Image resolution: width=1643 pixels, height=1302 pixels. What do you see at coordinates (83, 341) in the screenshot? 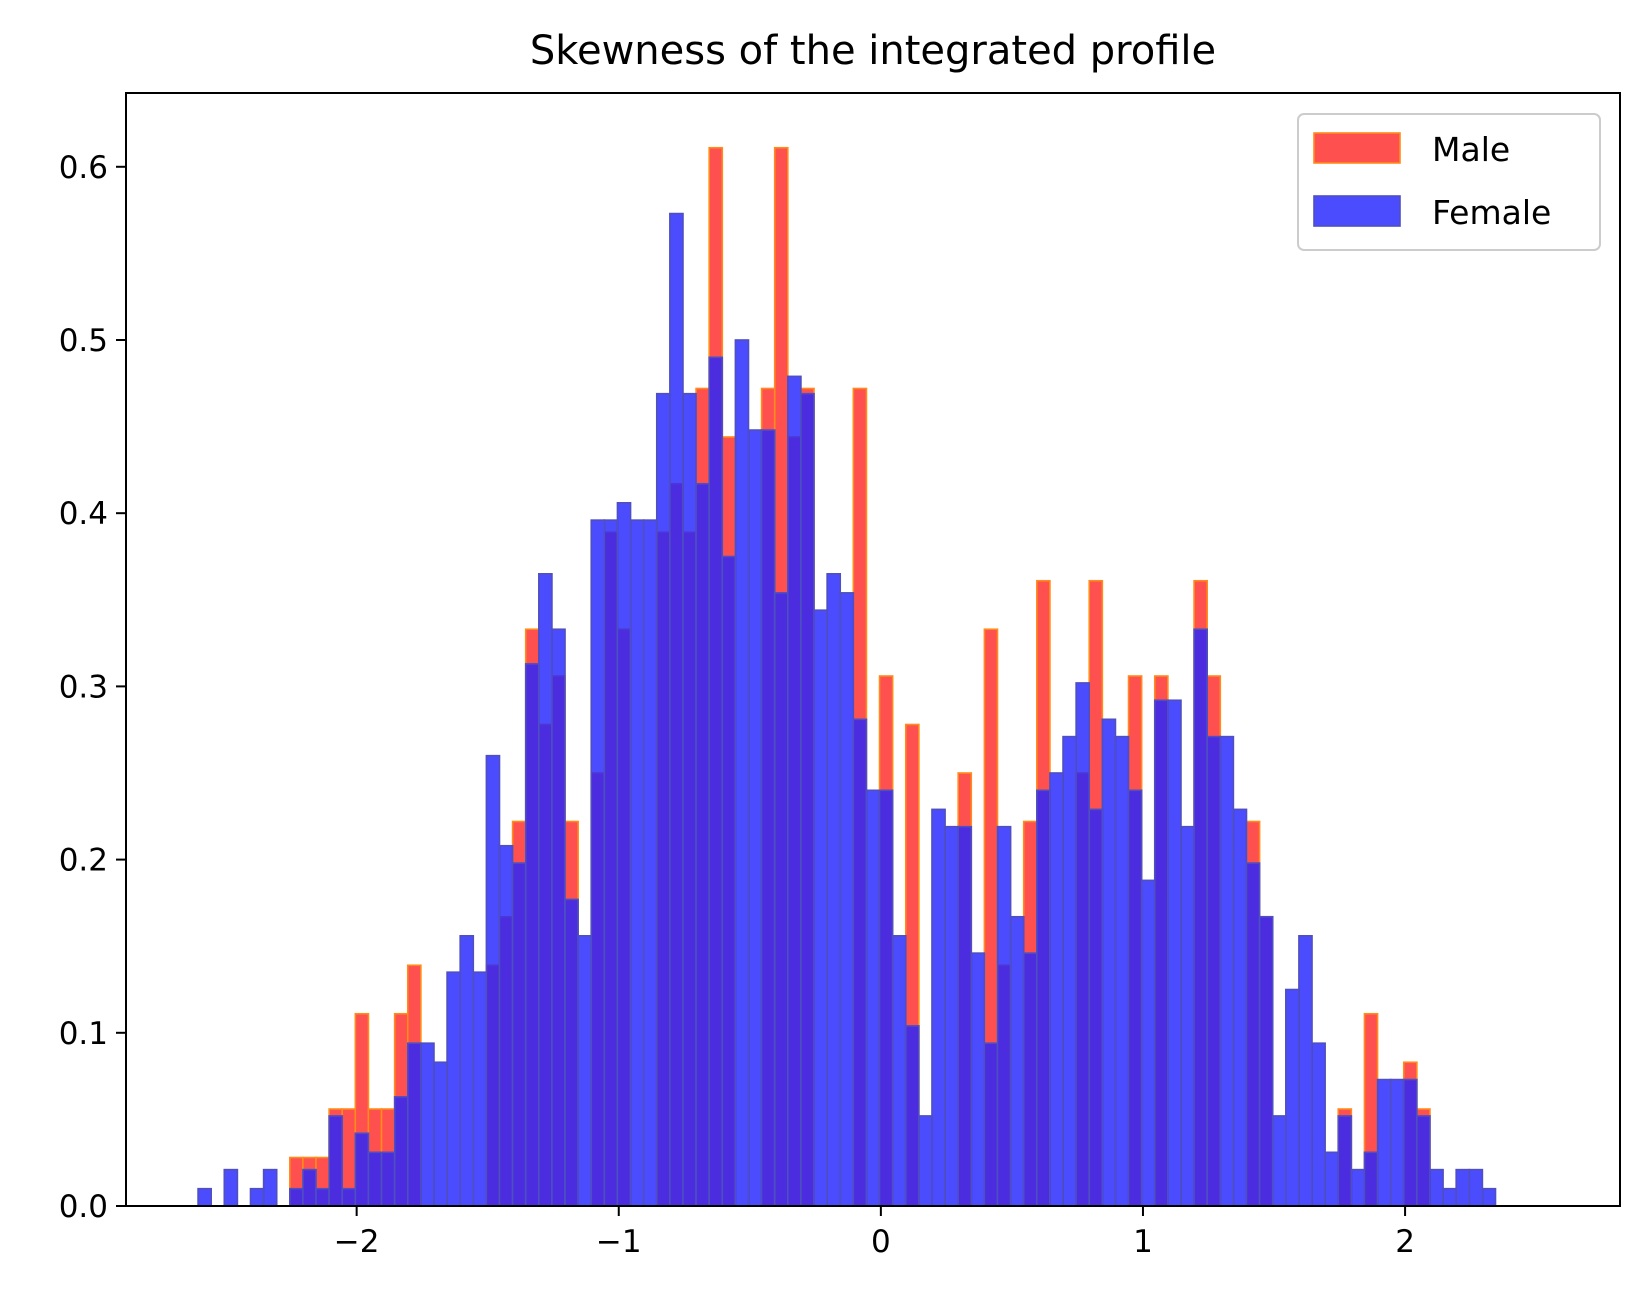
I see `y-tick-label: 0.5` at bounding box center [83, 341].